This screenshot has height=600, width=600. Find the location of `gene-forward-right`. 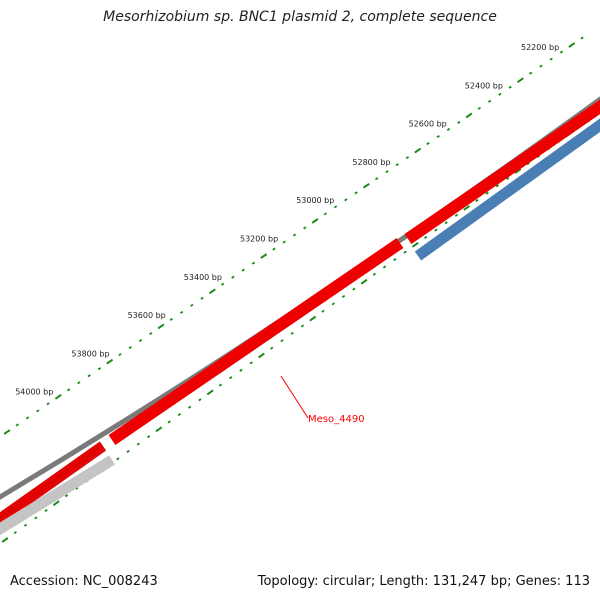

gene-forward-right is located at coordinates (502, 171).